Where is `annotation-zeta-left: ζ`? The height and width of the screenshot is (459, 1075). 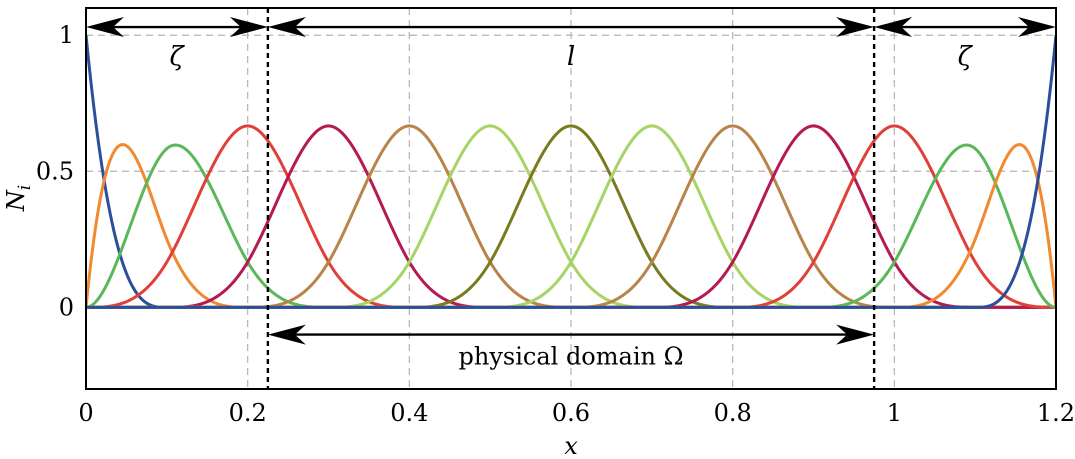 annotation-zeta-left: ζ is located at coordinates (177, 57).